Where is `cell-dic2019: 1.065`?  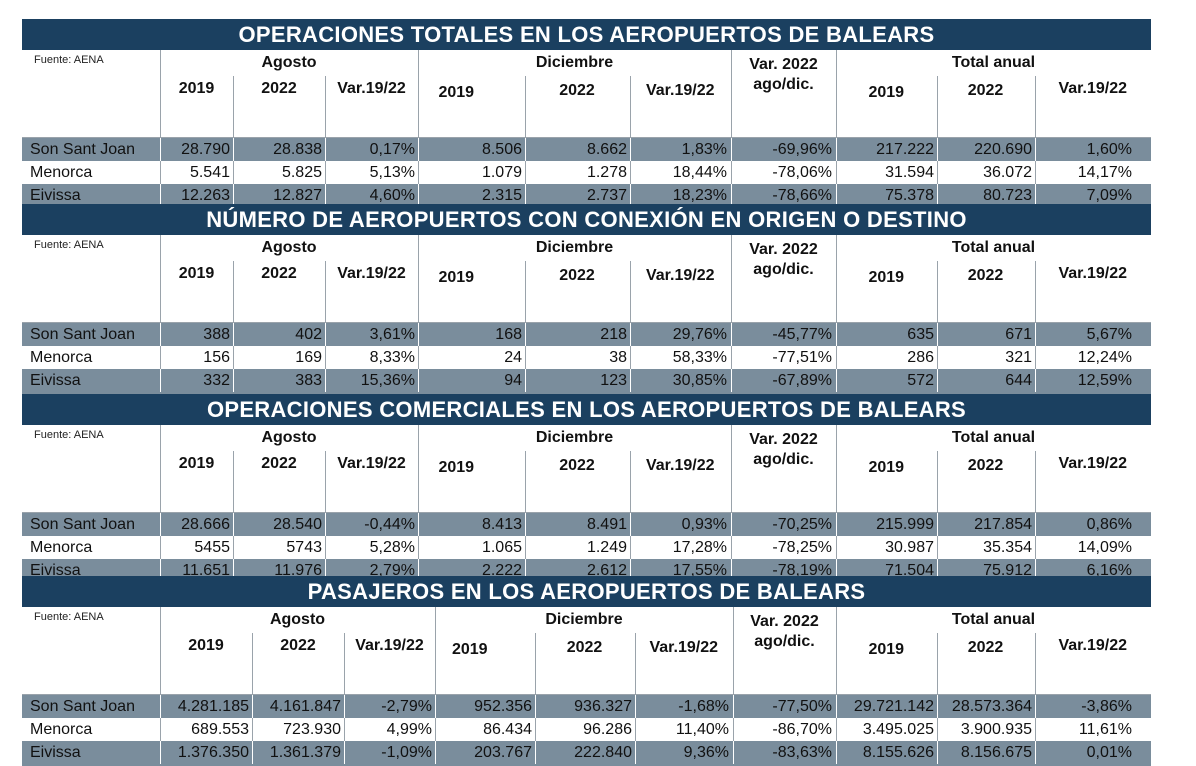 cell-dic2019: 1.065 is located at coordinates (501, 547).